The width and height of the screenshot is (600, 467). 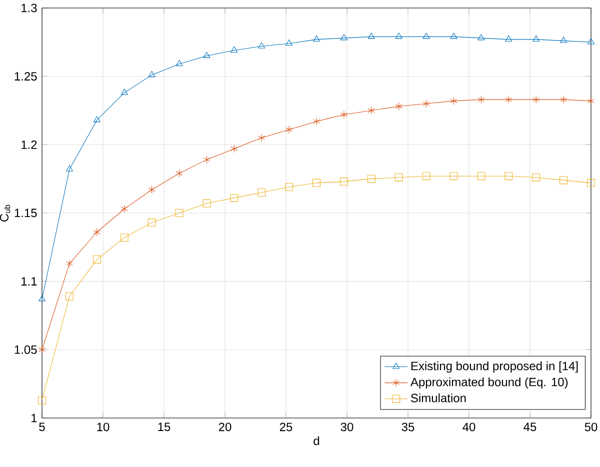 I want to click on x-tick-label: 50, so click(x=591, y=427).